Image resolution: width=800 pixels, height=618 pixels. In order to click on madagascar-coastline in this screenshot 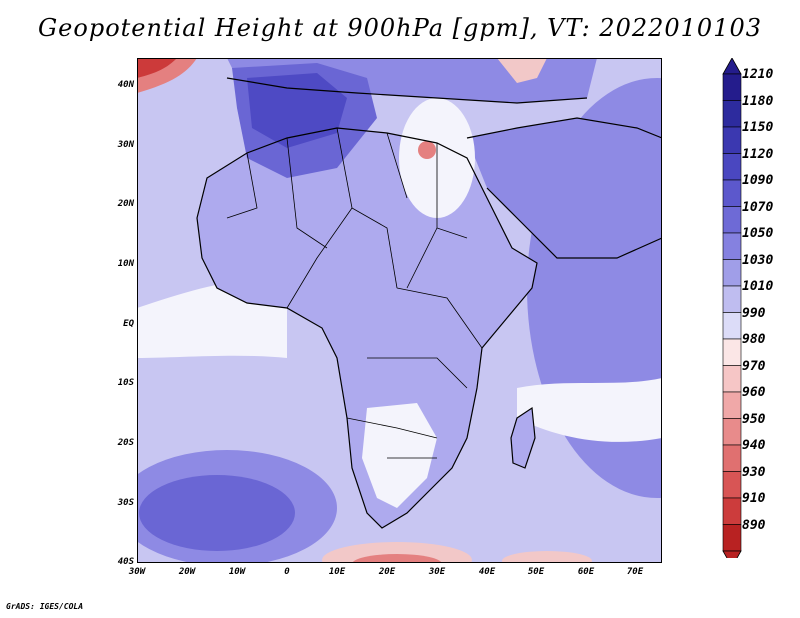, I will do `click(523, 437)`.